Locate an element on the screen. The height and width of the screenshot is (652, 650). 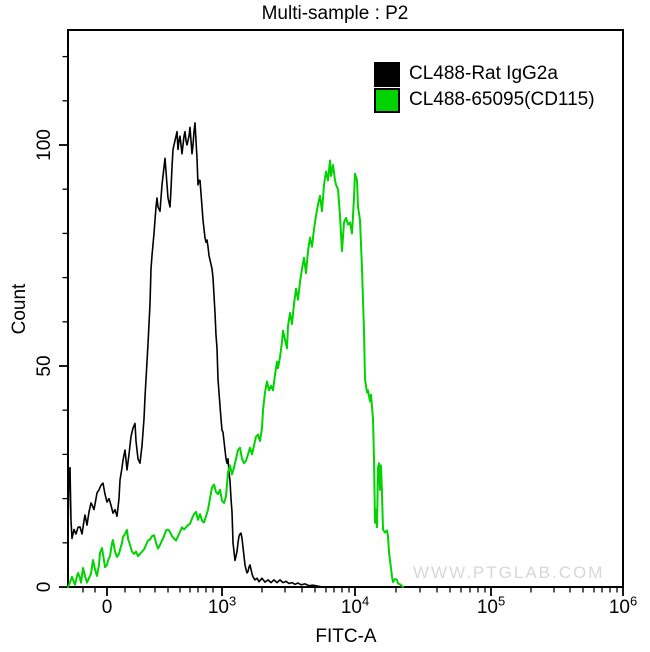
x-axis-title: FITC-A is located at coordinates (346, 636).